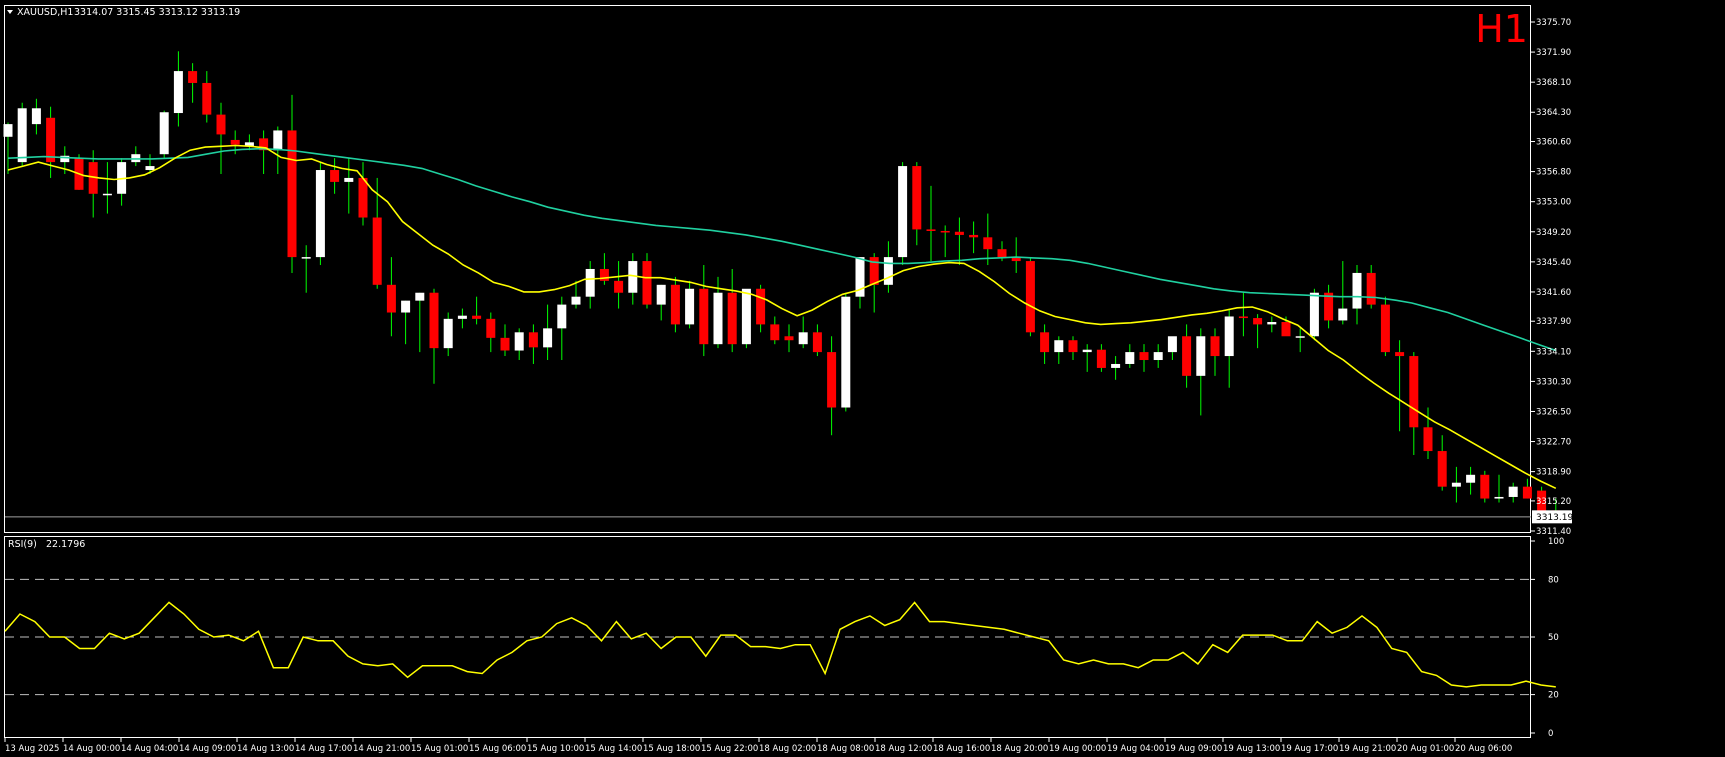 This screenshot has height=757, width=1725. What do you see at coordinates (1193, 749) in the screenshot?
I see `time-tick-label: 19 Aug 09:00` at bounding box center [1193, 749].